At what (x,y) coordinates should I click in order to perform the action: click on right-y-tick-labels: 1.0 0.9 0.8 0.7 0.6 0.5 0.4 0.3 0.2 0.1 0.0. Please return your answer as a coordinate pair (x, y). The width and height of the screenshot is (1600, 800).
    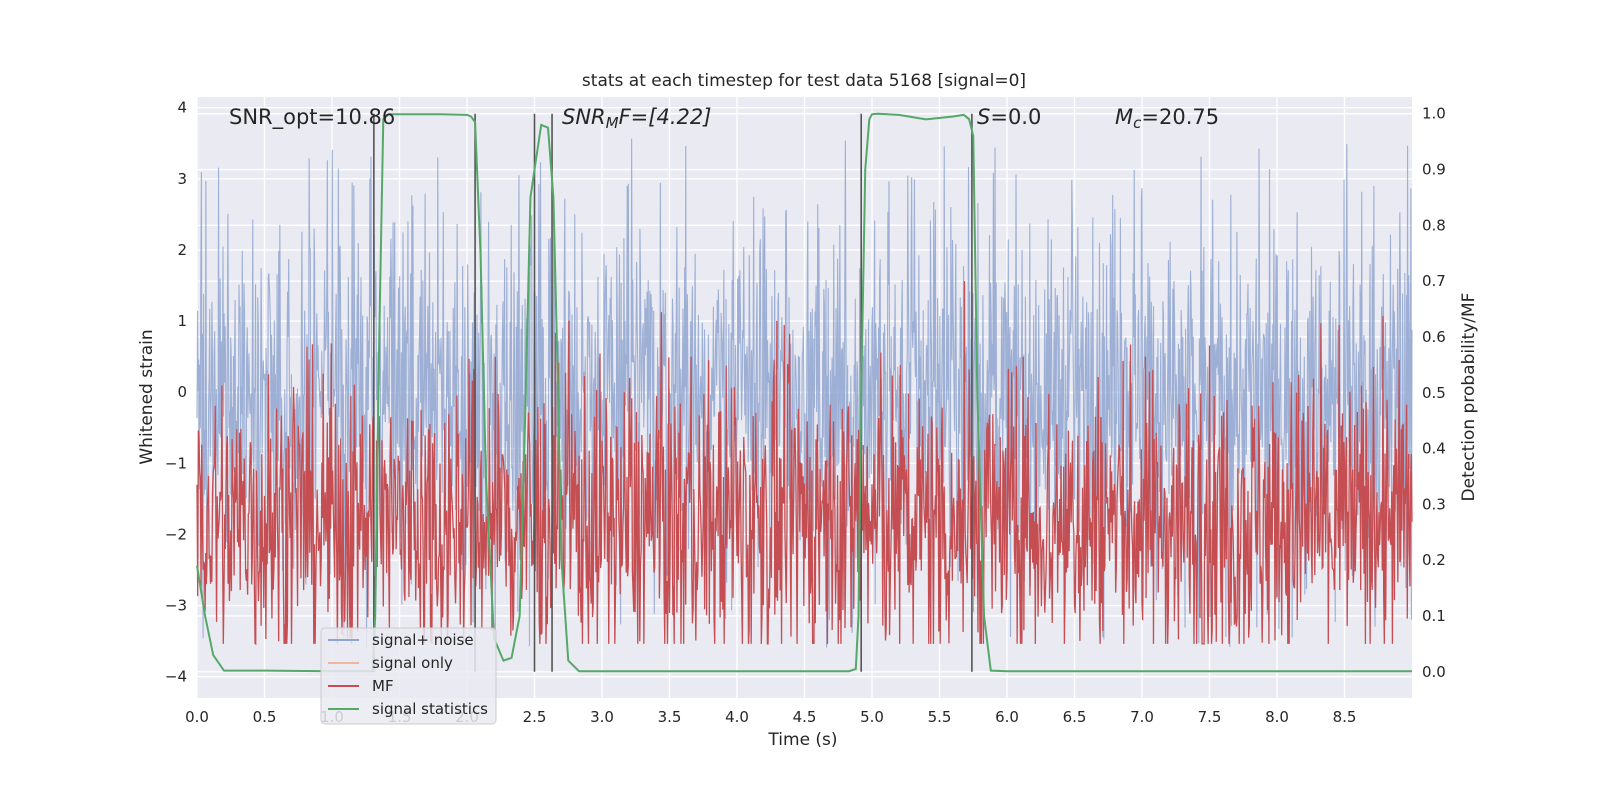
    Looking at the image, I should click on (1434, 393).